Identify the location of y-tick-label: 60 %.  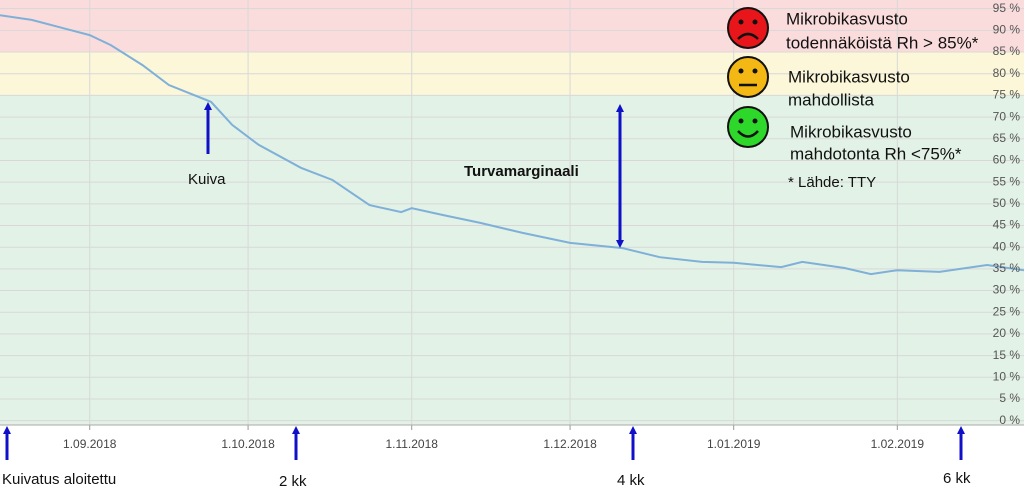
(1007, 160).